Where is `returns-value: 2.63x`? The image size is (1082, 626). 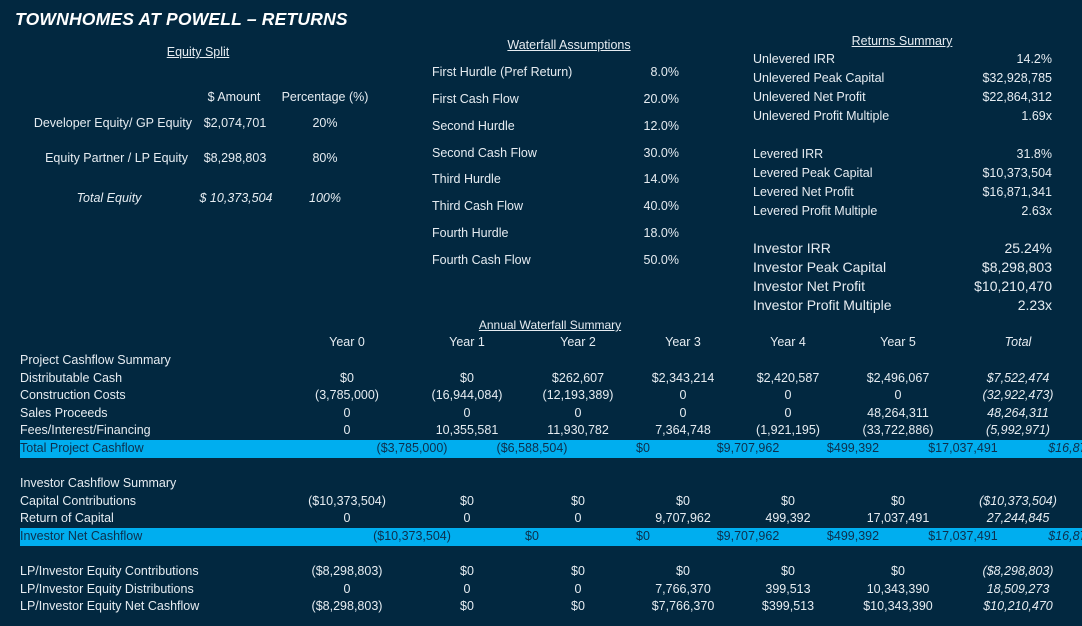
returns-value: 2.63x is located at coordinates (1036, 211).